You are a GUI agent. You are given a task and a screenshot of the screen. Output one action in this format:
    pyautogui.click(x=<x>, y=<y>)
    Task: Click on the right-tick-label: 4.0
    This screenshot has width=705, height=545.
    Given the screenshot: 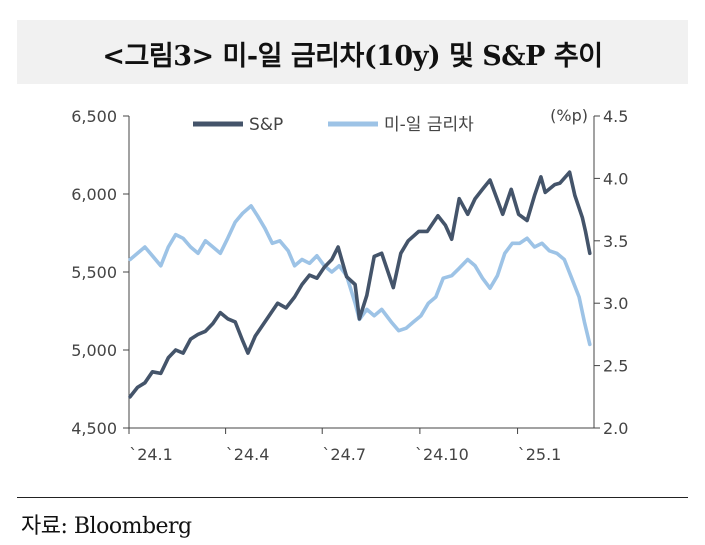 What is the action you would take?
    pyautogui.click(x=615, y=178)
    